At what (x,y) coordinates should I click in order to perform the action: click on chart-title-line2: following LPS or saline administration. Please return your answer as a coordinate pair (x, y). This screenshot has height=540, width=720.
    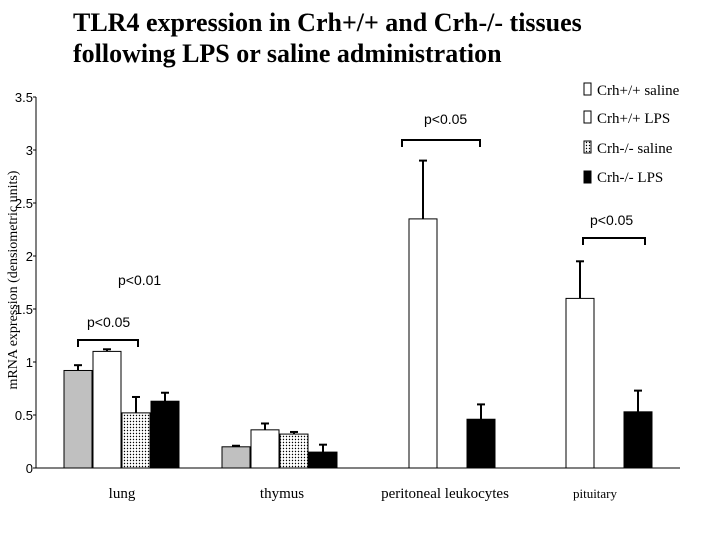
    Looking at the image, I should click on (287, 53).